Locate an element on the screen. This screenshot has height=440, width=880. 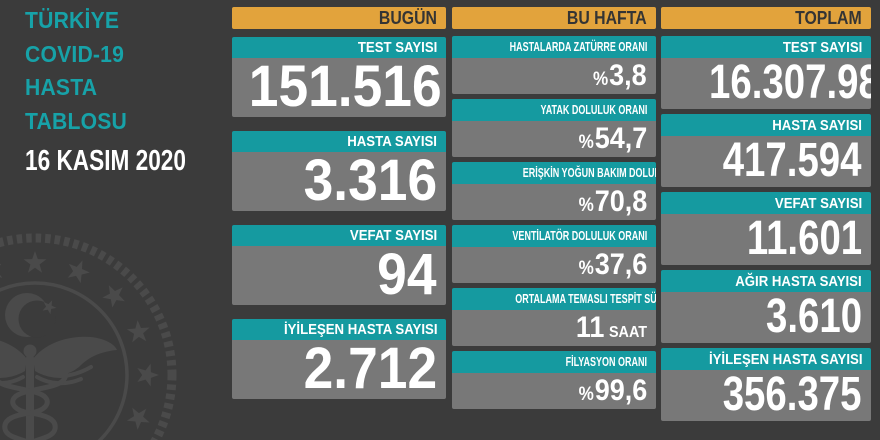
stat-card-test-sayisi-bugun: TEST SAYISI 151.516 is located at coordinates (339, 77).